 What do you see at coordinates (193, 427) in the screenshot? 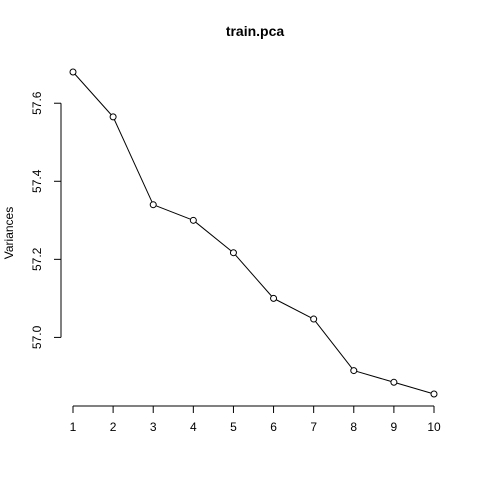
I see `x-tick-label: 4` at bounding box center [193, 427].